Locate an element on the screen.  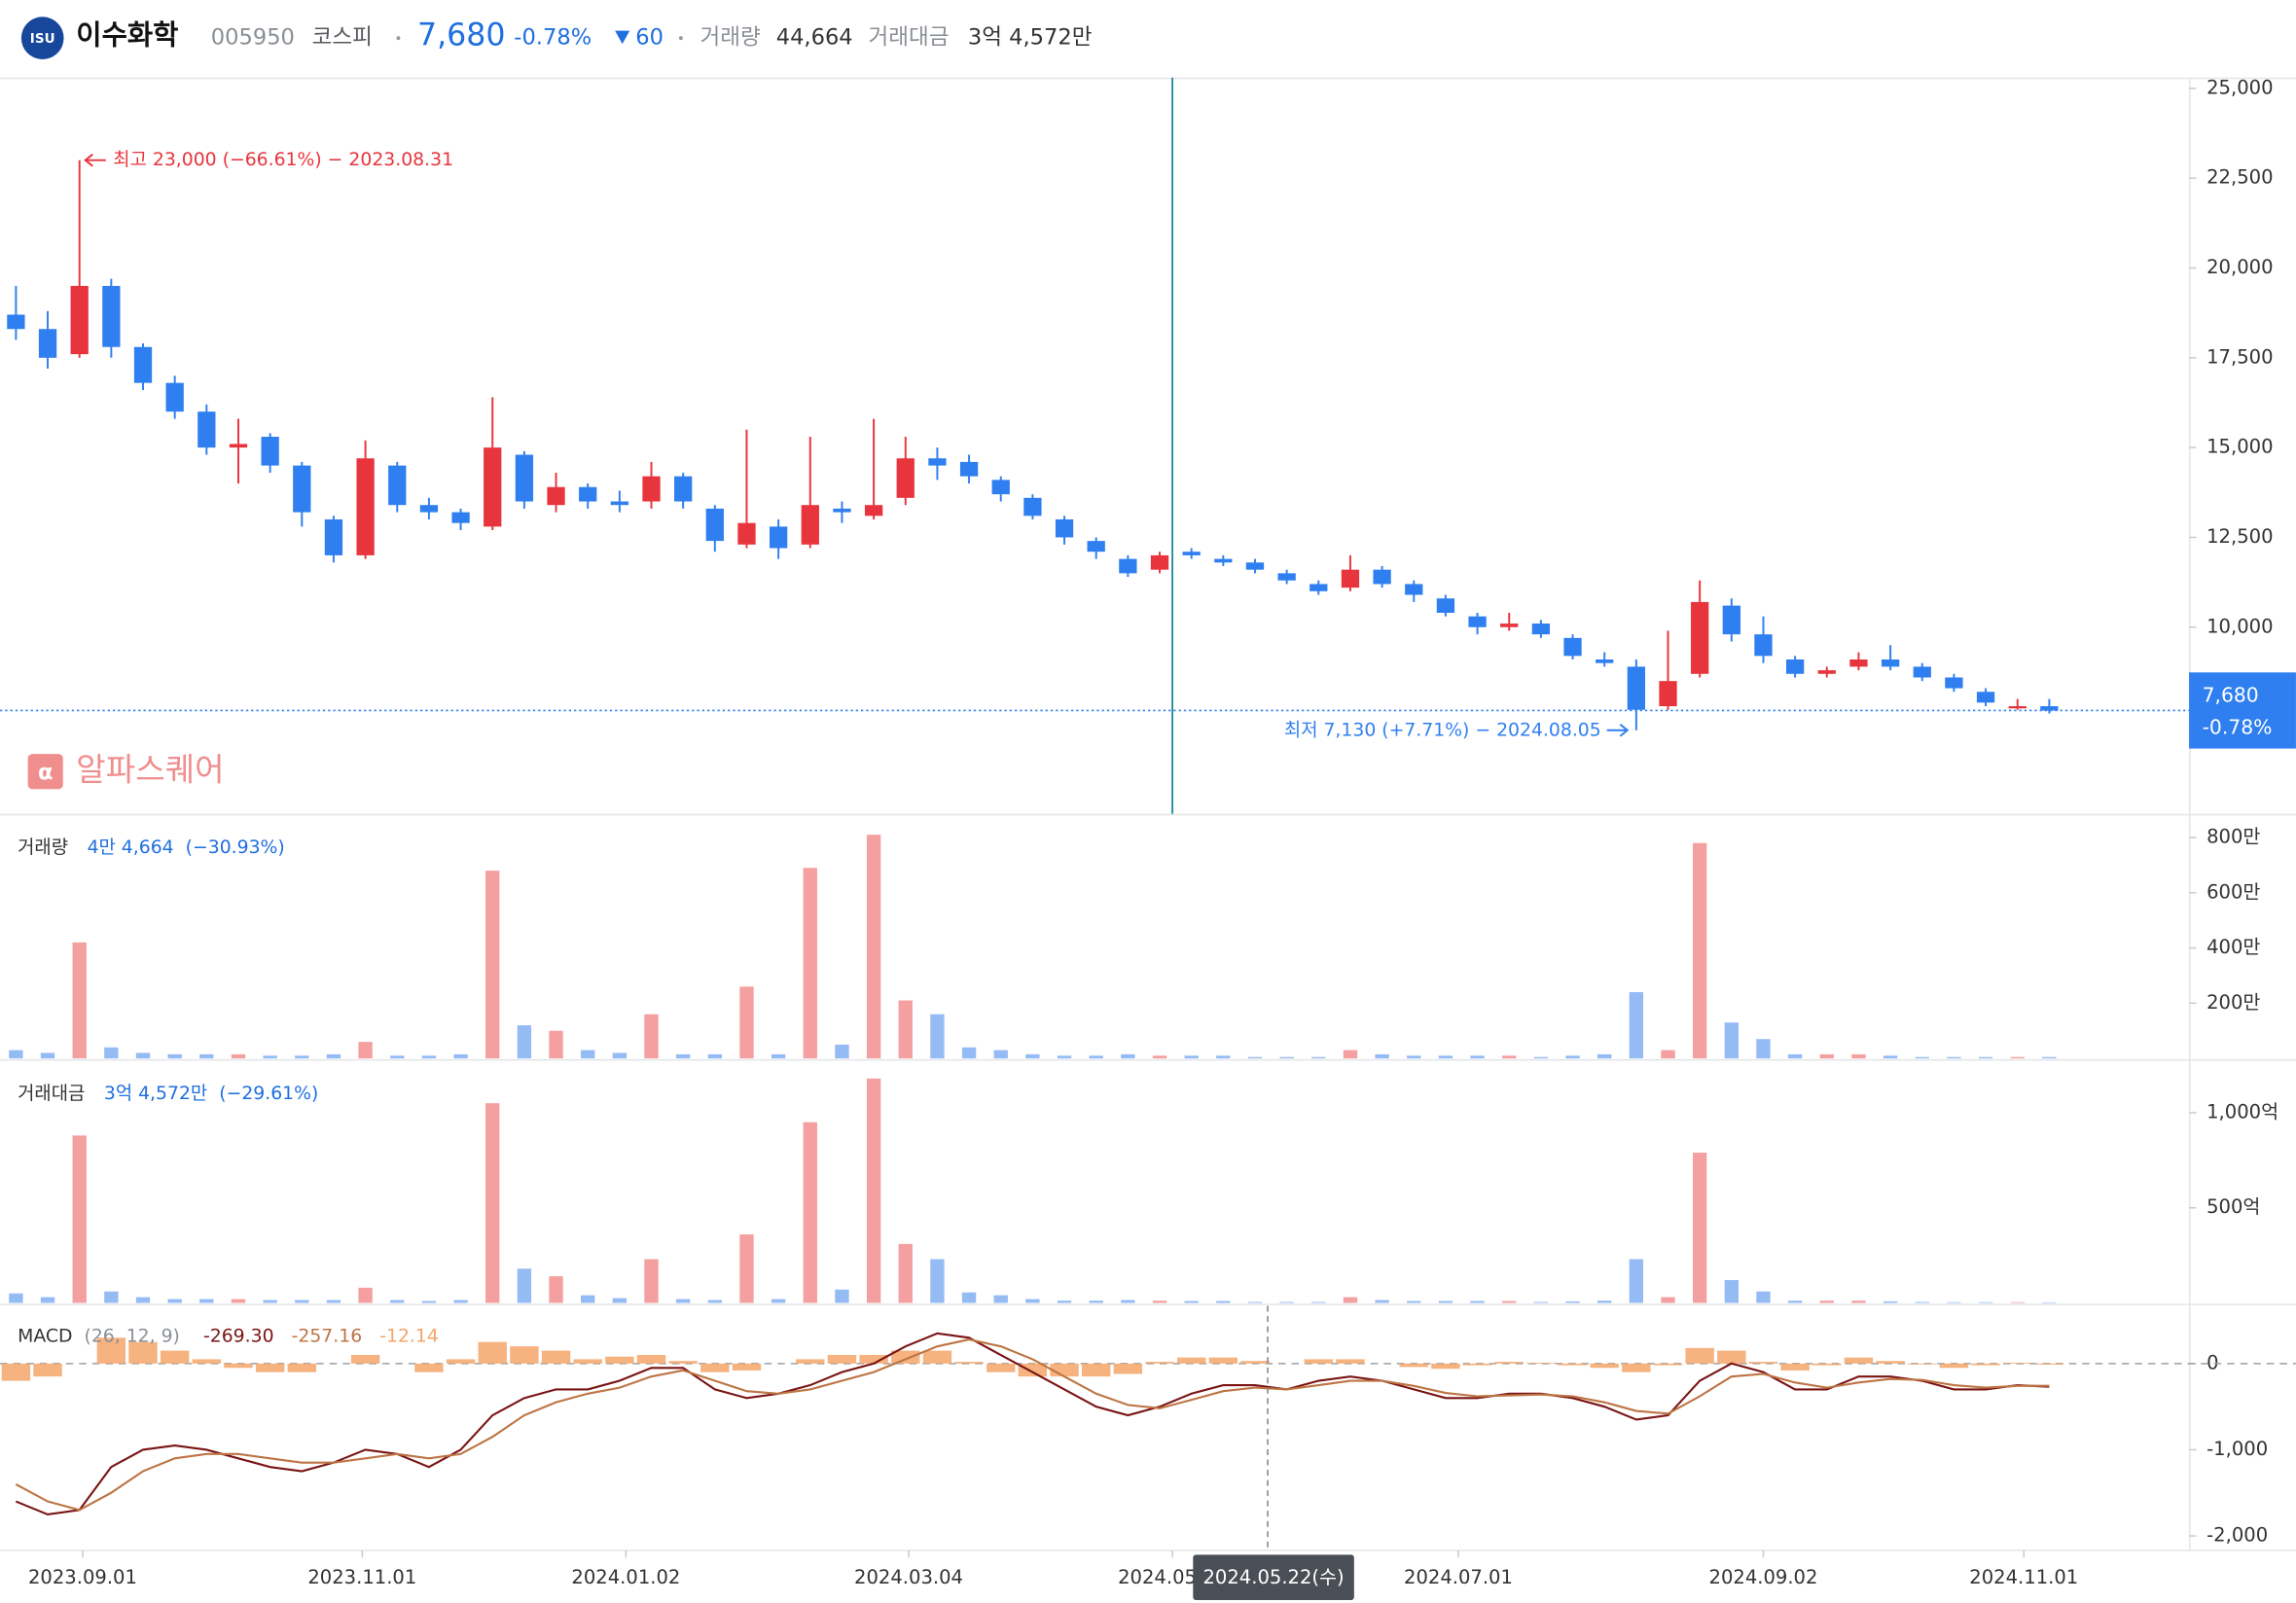
price-tag is located at coordinates (2242, 711).